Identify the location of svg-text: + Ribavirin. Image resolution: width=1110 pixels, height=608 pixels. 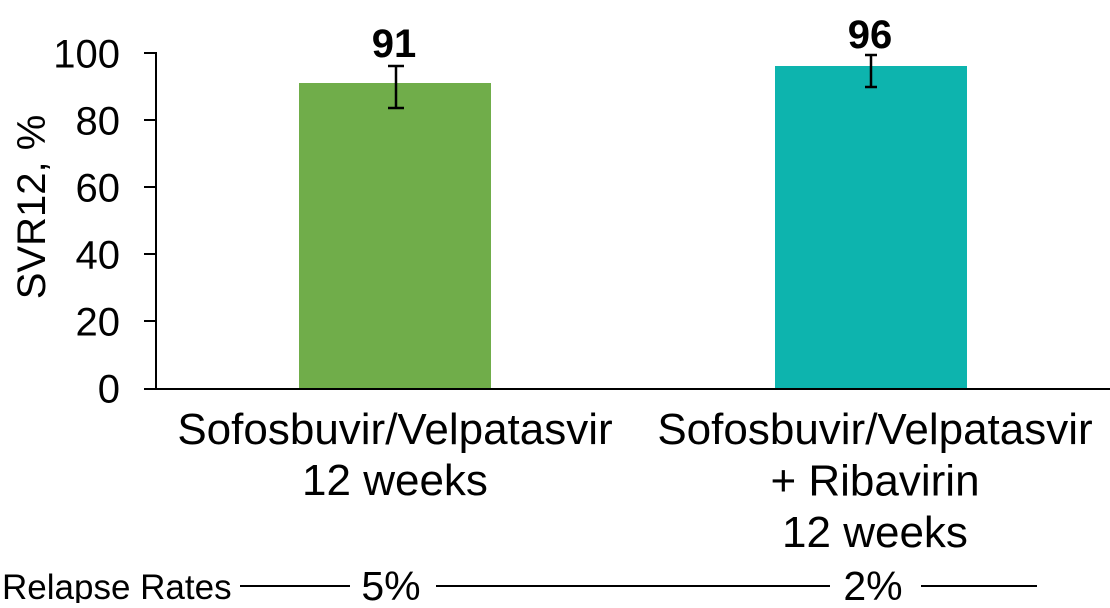
(874, 481).